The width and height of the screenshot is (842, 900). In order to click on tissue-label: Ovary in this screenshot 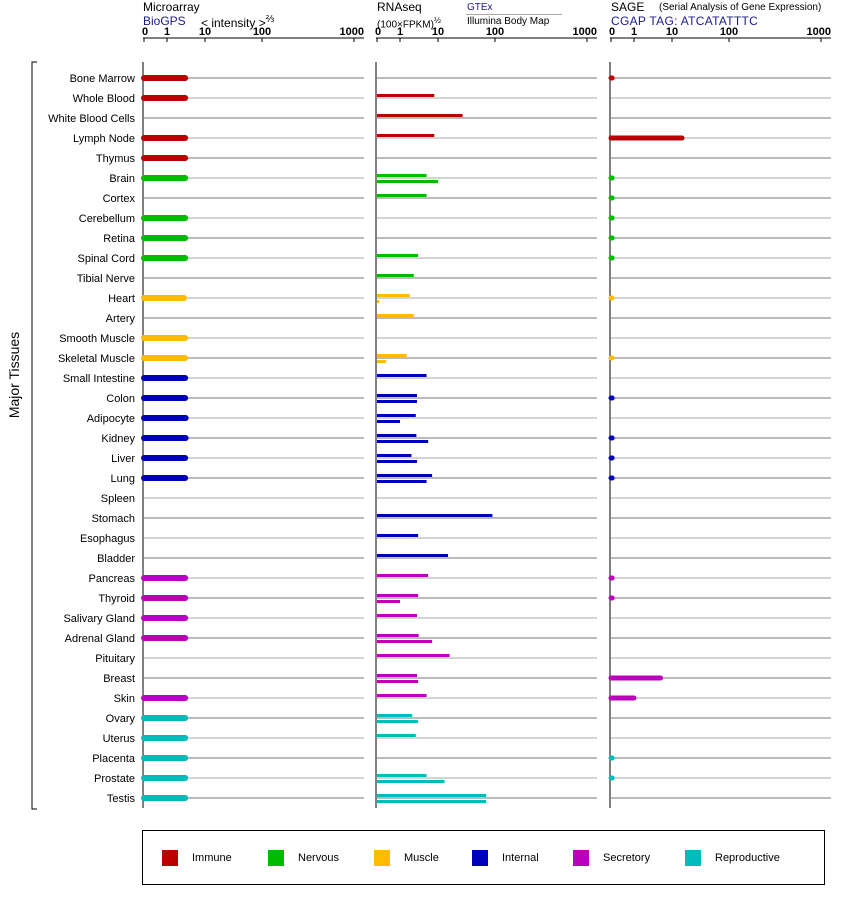, I will do `click(121, 719)`.